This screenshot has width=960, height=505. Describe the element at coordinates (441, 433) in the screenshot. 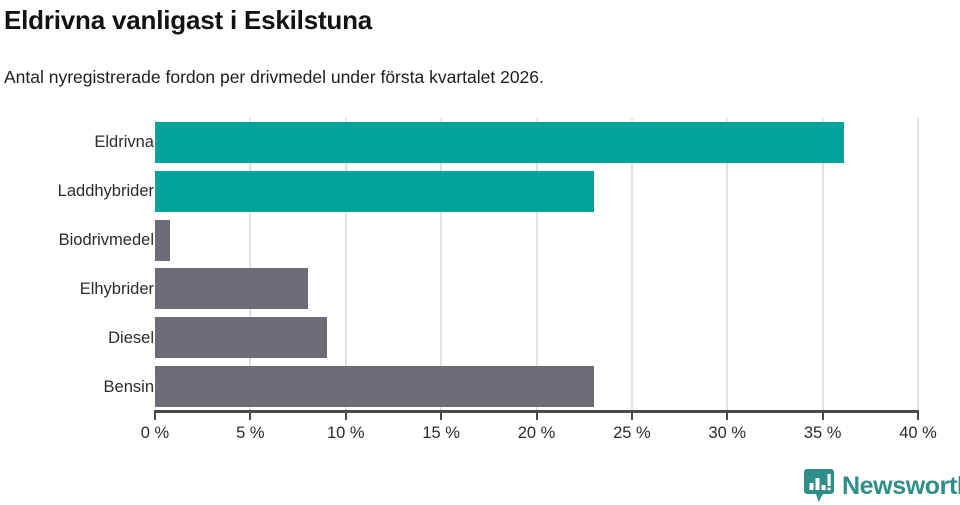

I see `x-axis-tick-label: 15 %` at that location.